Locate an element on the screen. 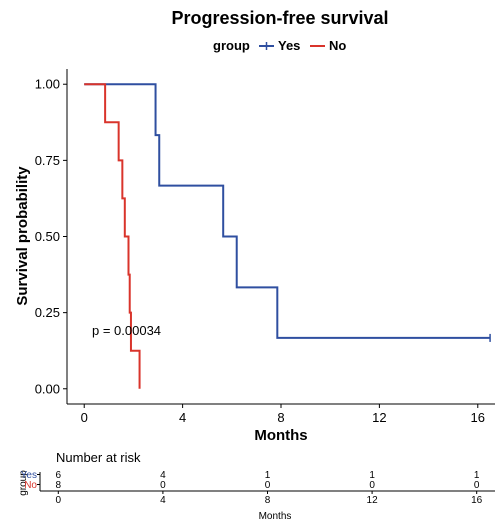 This screenshot has width=495, height=524. y-tick-label: 0.50 is located at coordinates (47, 236).